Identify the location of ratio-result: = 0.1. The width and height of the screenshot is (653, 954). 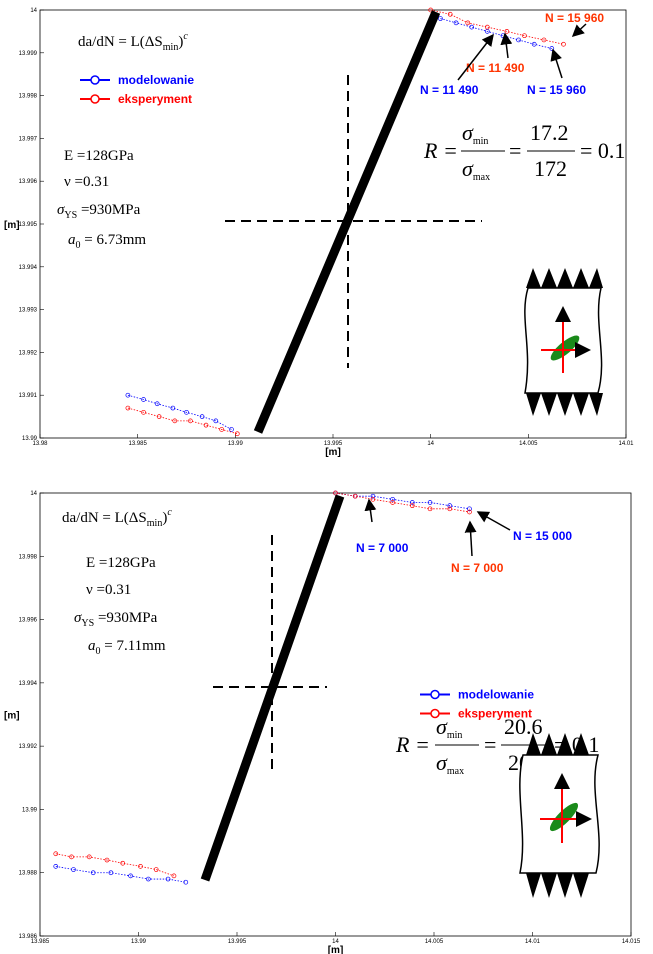
(602, 150).